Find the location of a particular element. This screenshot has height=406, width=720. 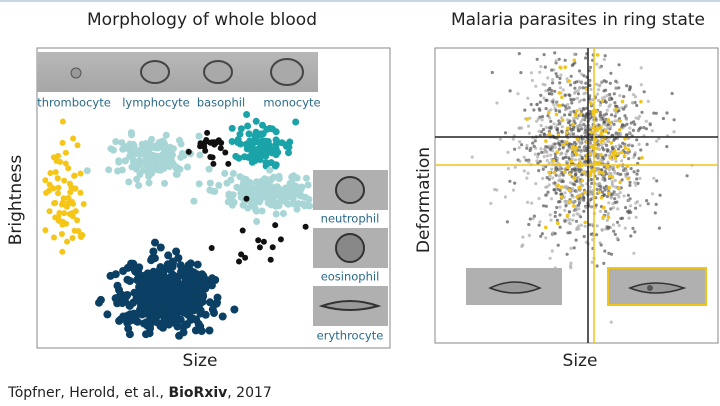

cell-label: eosinophil is located at coordinates (350, 277).